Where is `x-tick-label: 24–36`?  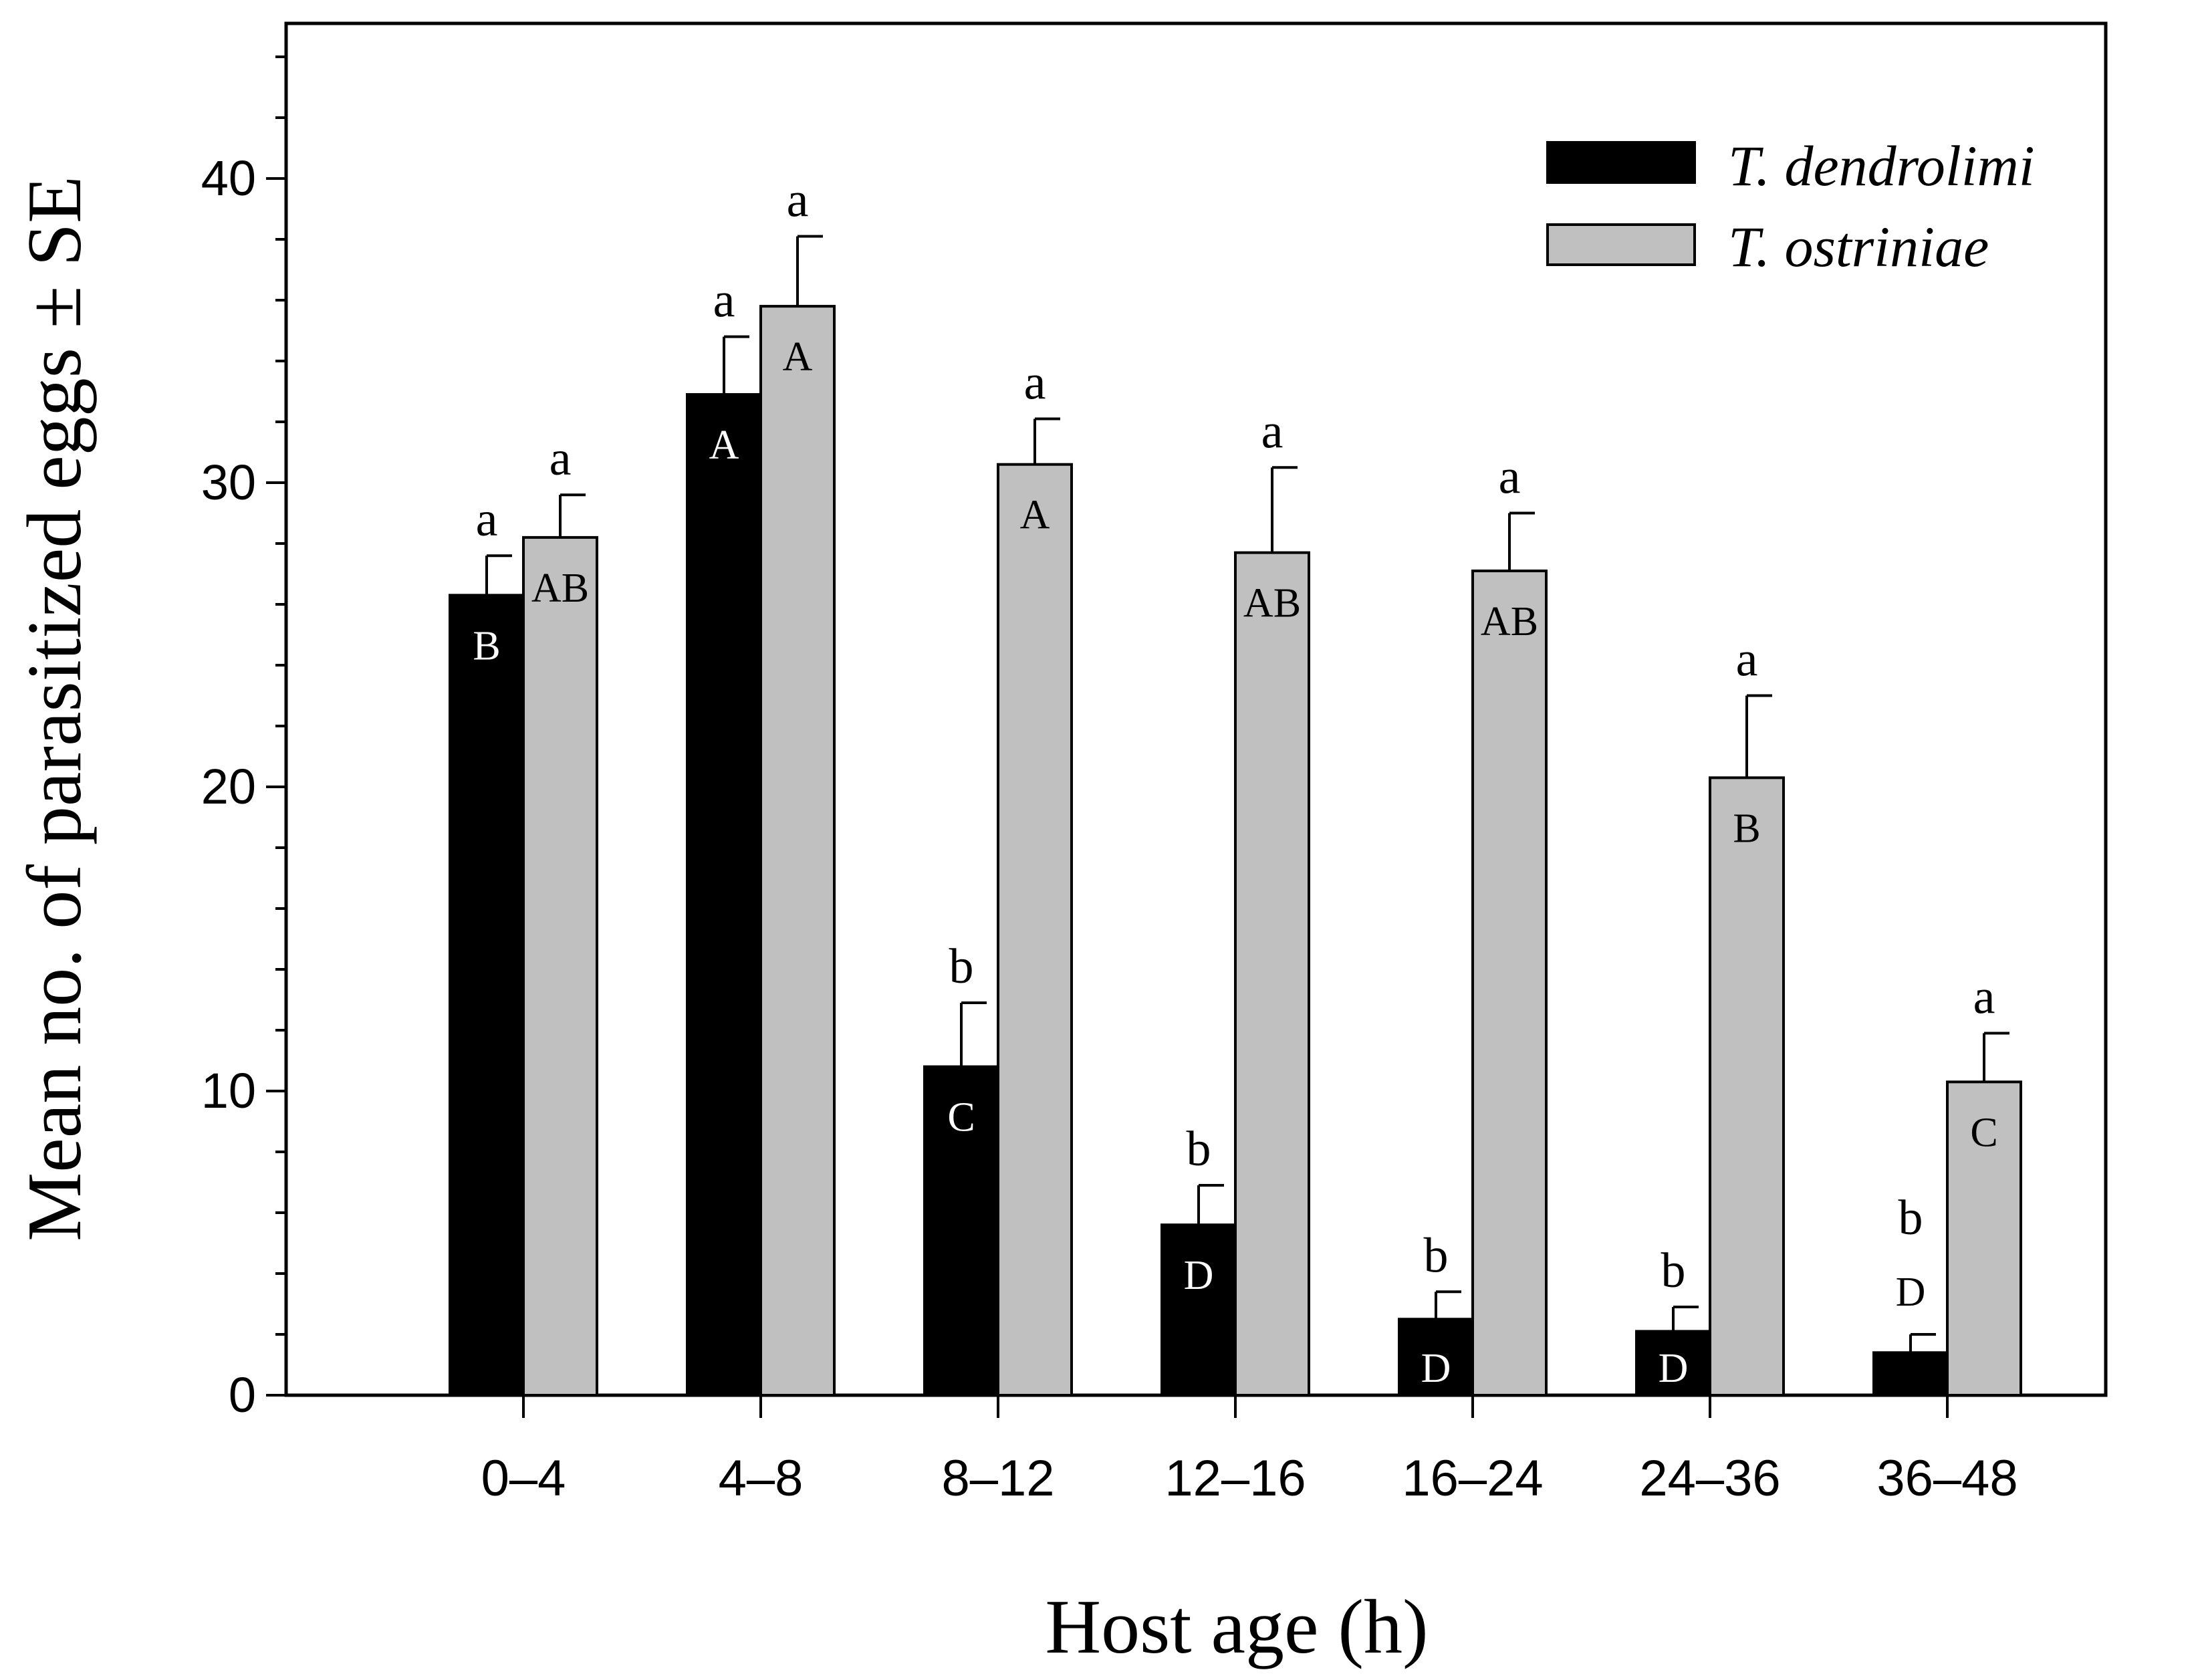 x-tick-label: 24–36 is located at coordinates (1709, 1478).